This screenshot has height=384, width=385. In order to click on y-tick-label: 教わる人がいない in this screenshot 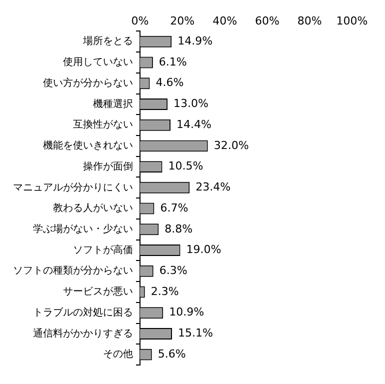, I will do `click(93, 208)`.